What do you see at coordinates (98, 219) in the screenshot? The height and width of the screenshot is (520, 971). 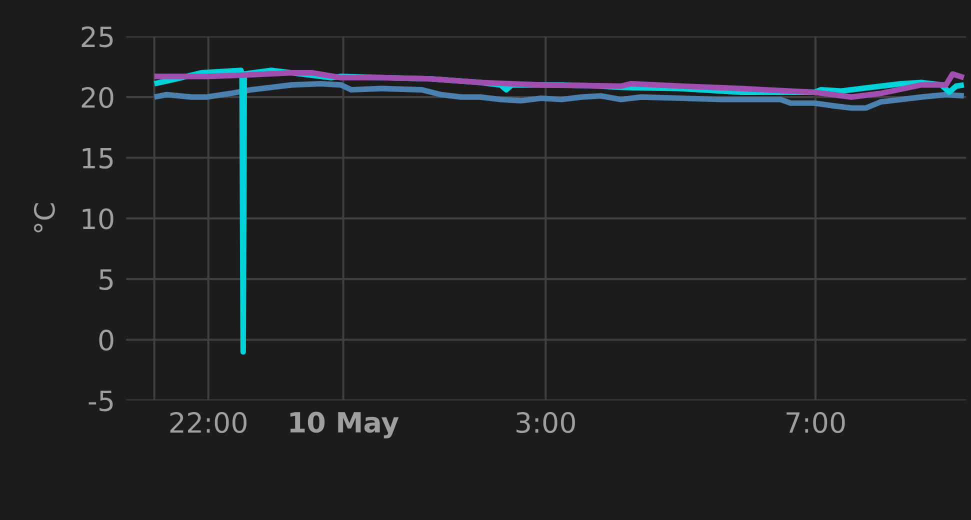 I see `y-tick-label: 10` at bounding box center [98, 219].